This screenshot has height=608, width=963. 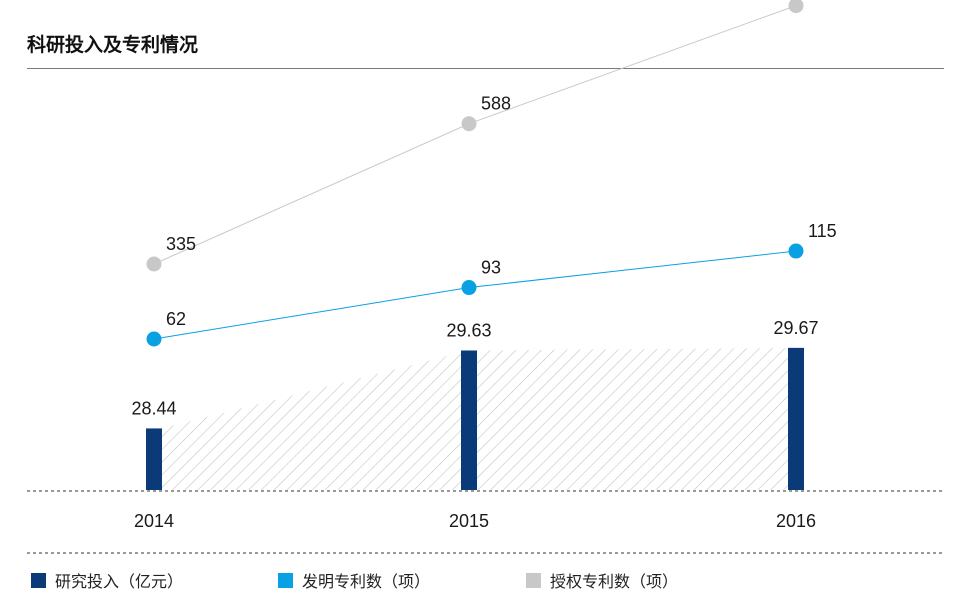 I want to click on chart-title: 科研投入及专利情况, so click(x=113, y=45).